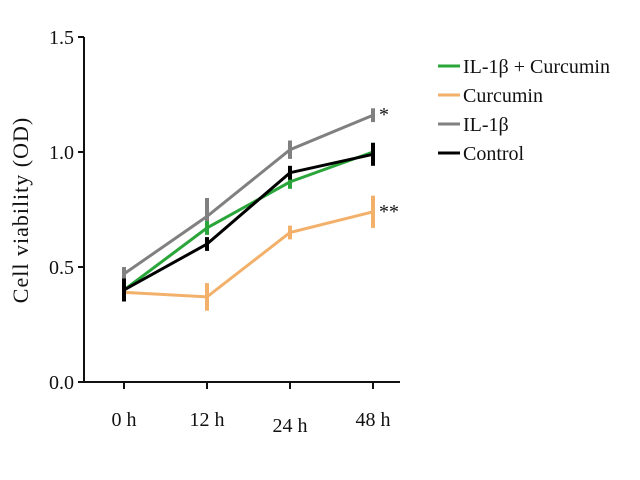 This screenshot has width=640, height=480. What do you see at coordinates (61, 383) in the screenshot?
I see `y-tick-label: 0.0` at bounding box center [61, 383].